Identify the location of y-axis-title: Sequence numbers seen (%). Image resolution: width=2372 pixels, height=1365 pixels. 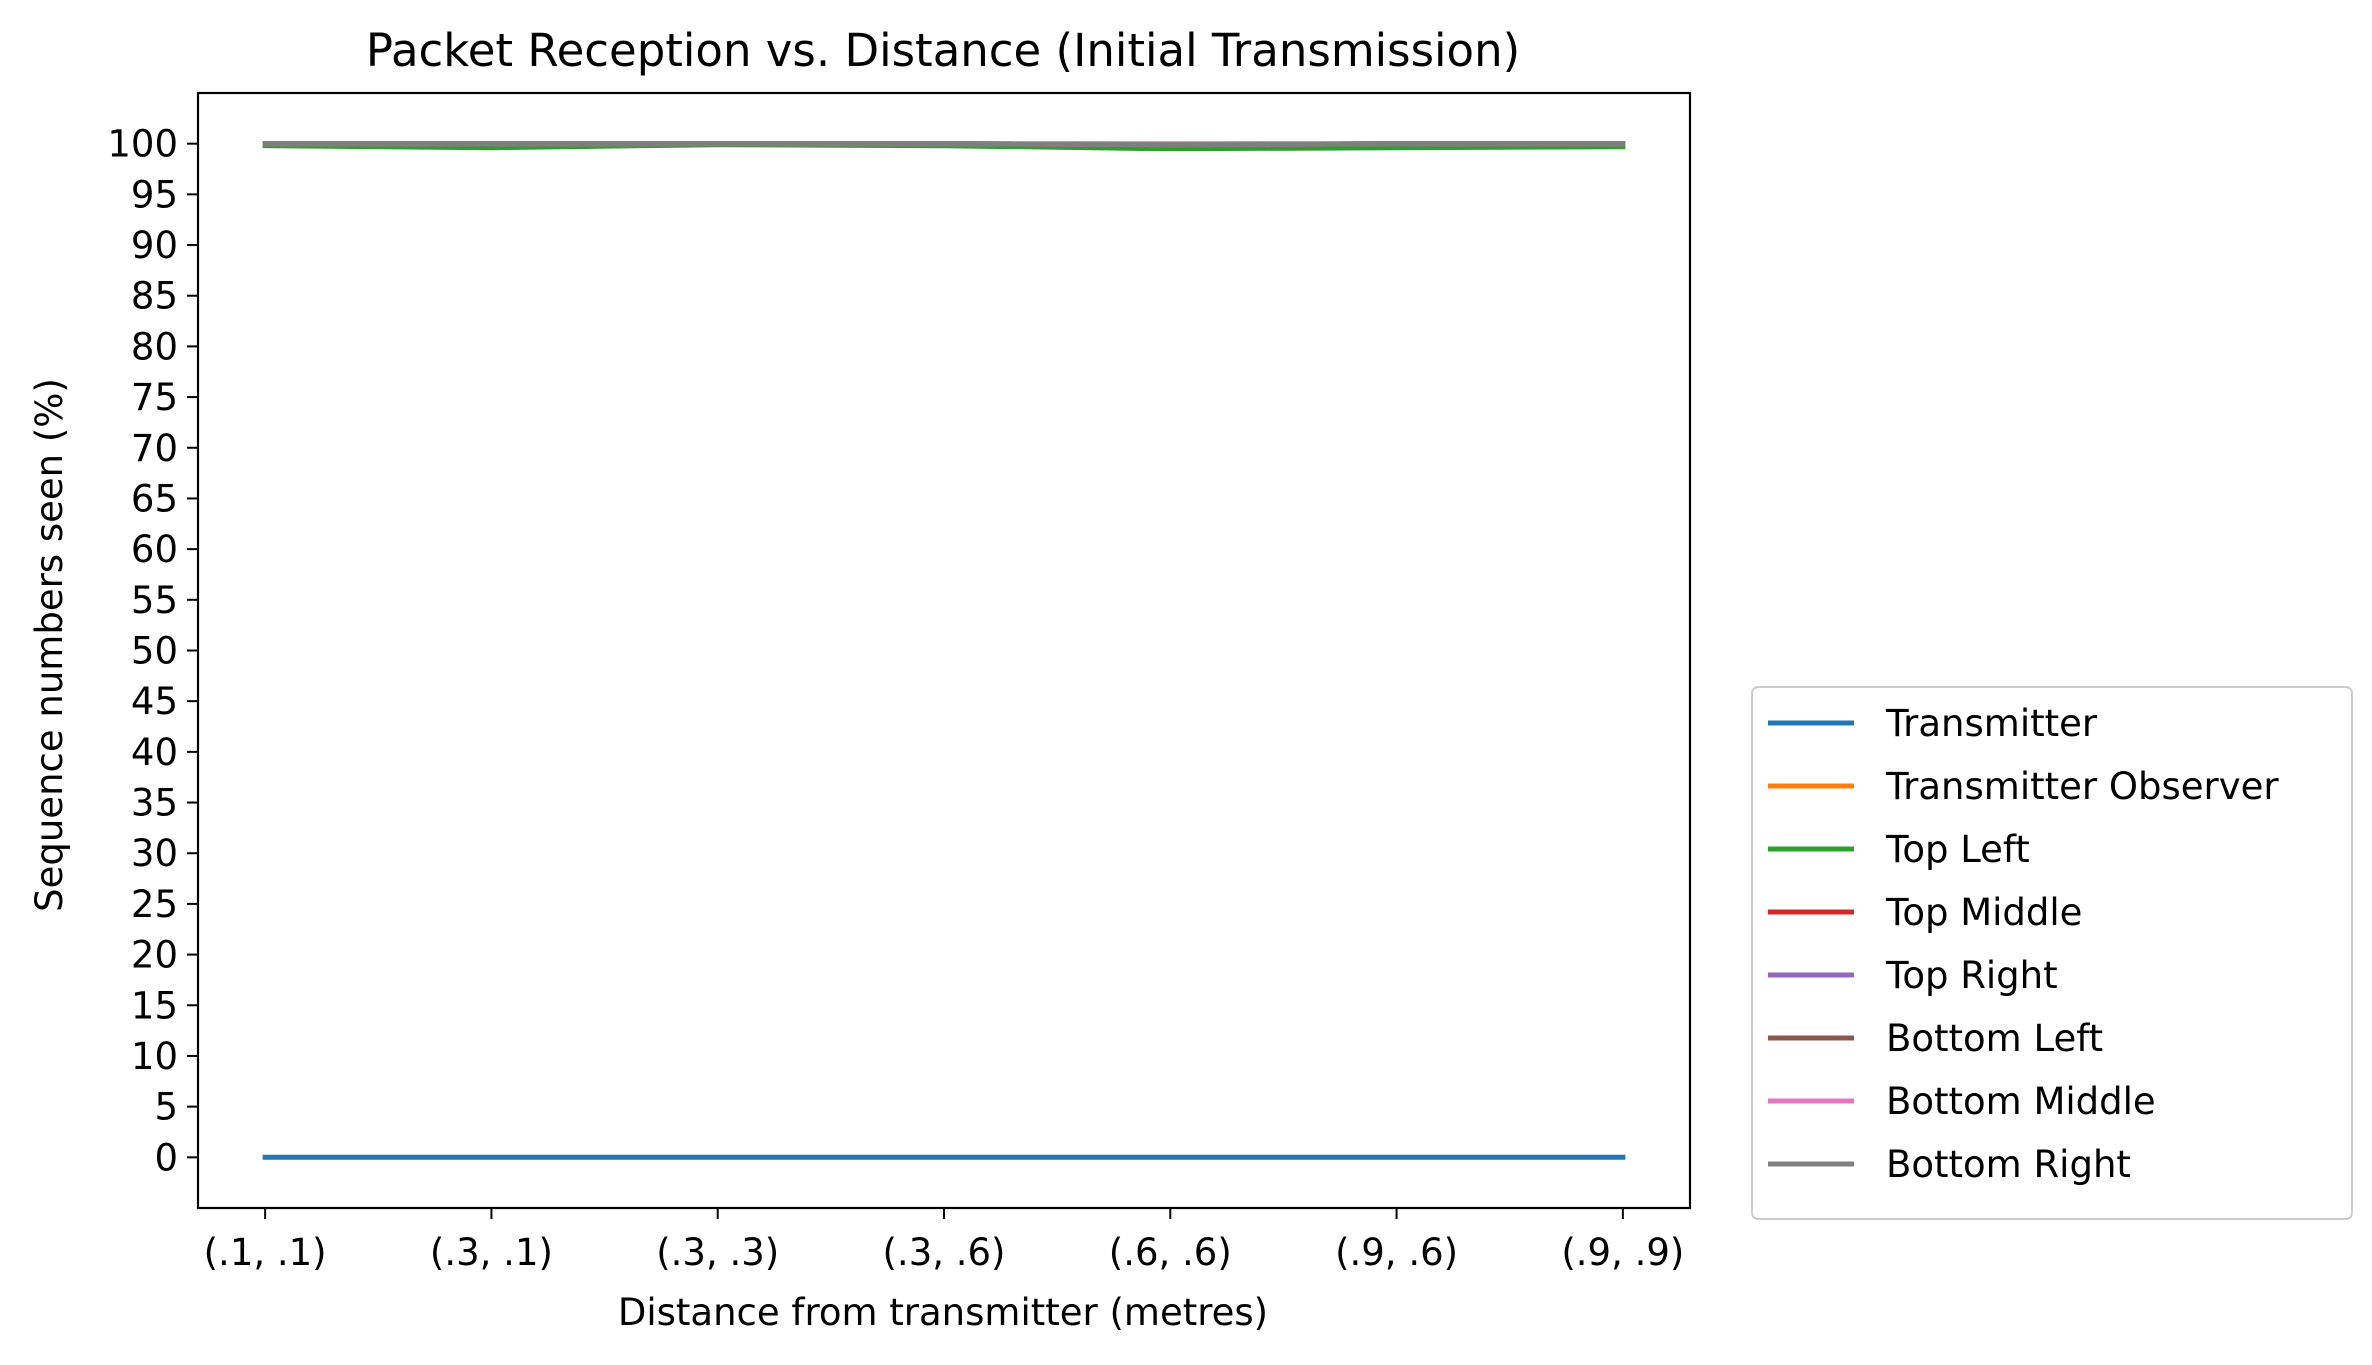
(49, 645).